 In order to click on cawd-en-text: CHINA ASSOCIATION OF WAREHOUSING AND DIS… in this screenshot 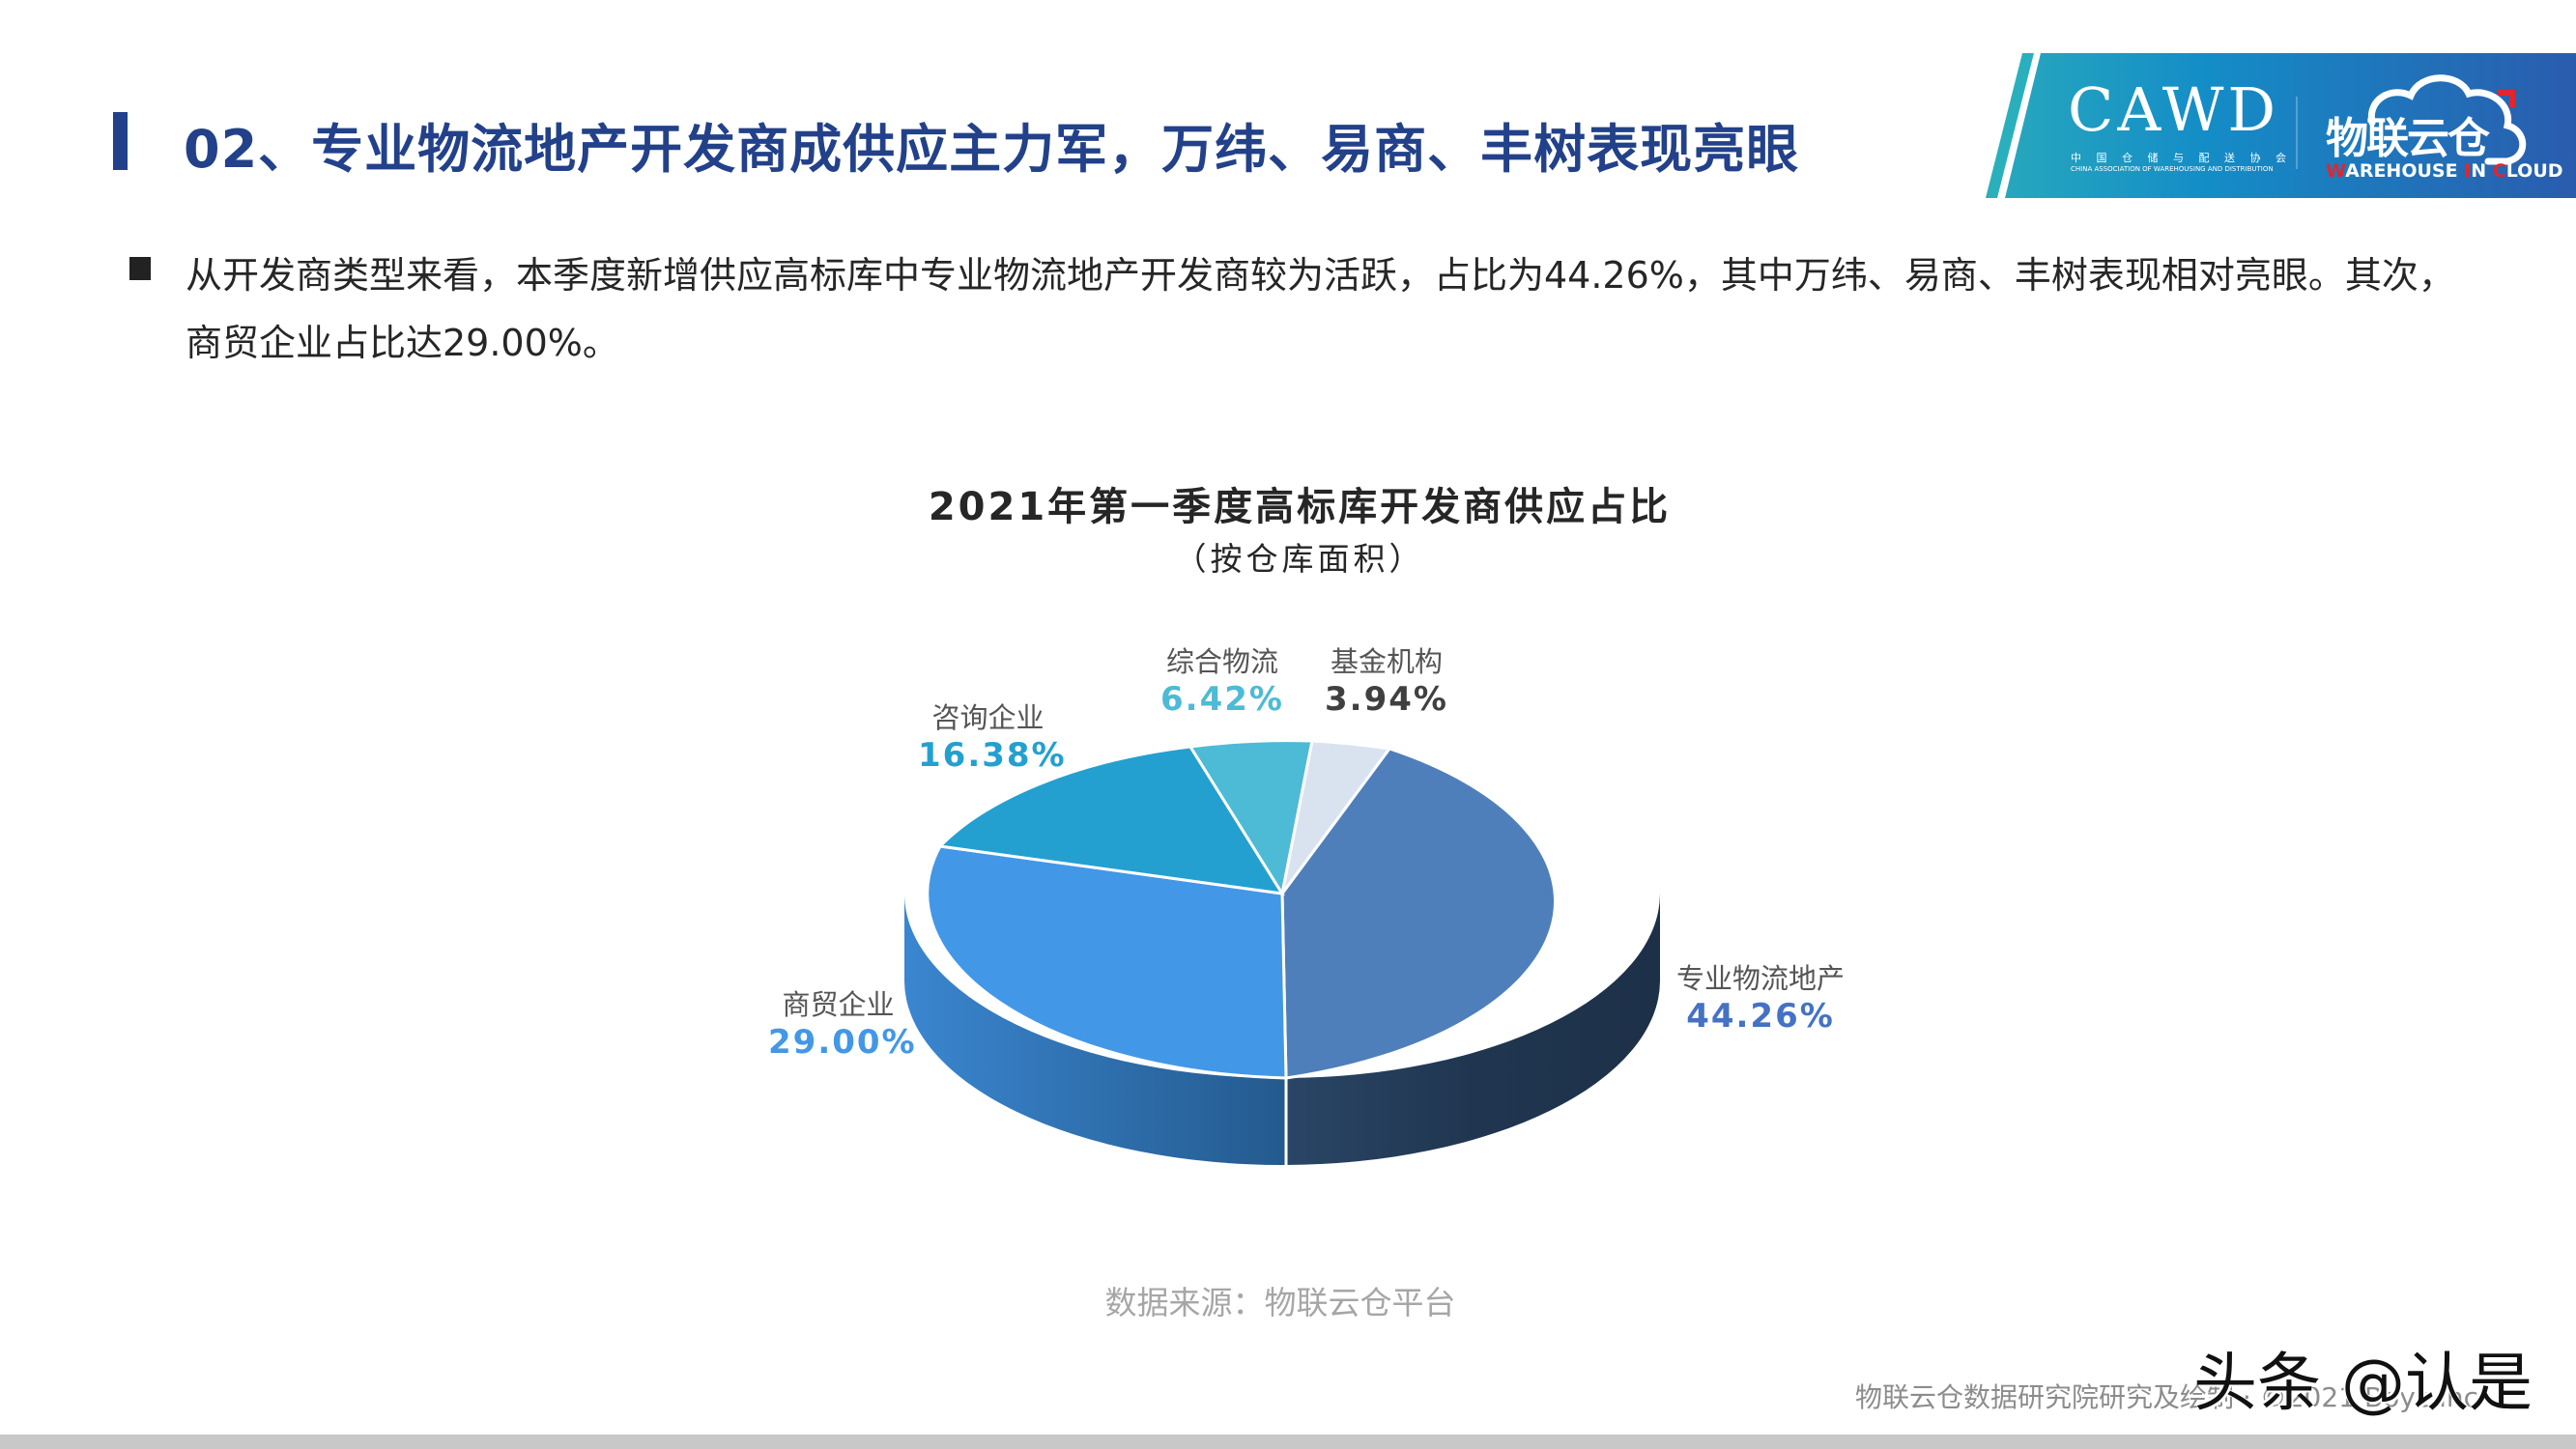, I will do `click(2173, 169)`.